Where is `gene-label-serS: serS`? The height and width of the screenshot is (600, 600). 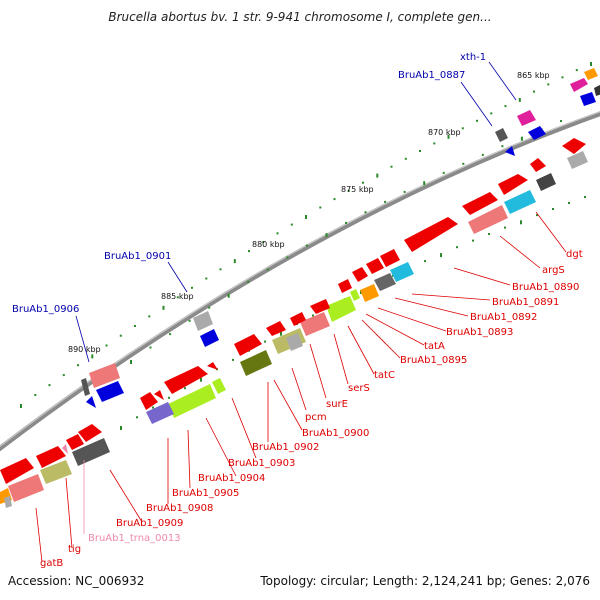
gene-label-serS: serS is located at coordinates (359, 388).